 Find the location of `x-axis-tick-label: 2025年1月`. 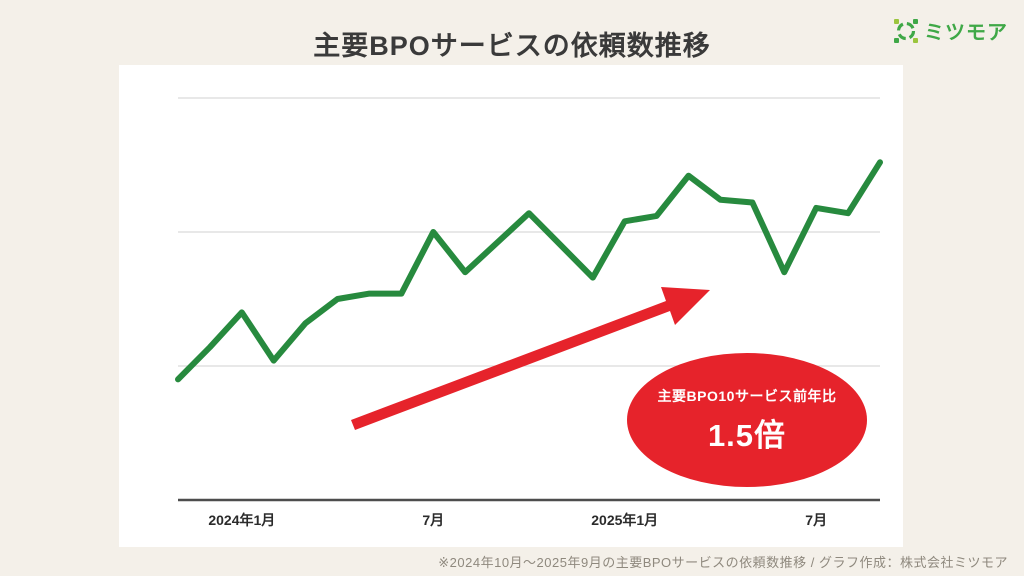

x-axis-tick-label: 2025年1月 is located at coordinates (624, 520).